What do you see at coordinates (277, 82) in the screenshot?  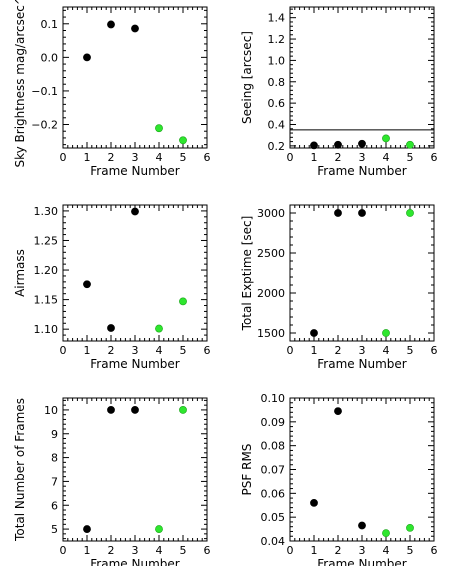 I see `y-tick-label: 0.8` at bounding box center [277, 82].